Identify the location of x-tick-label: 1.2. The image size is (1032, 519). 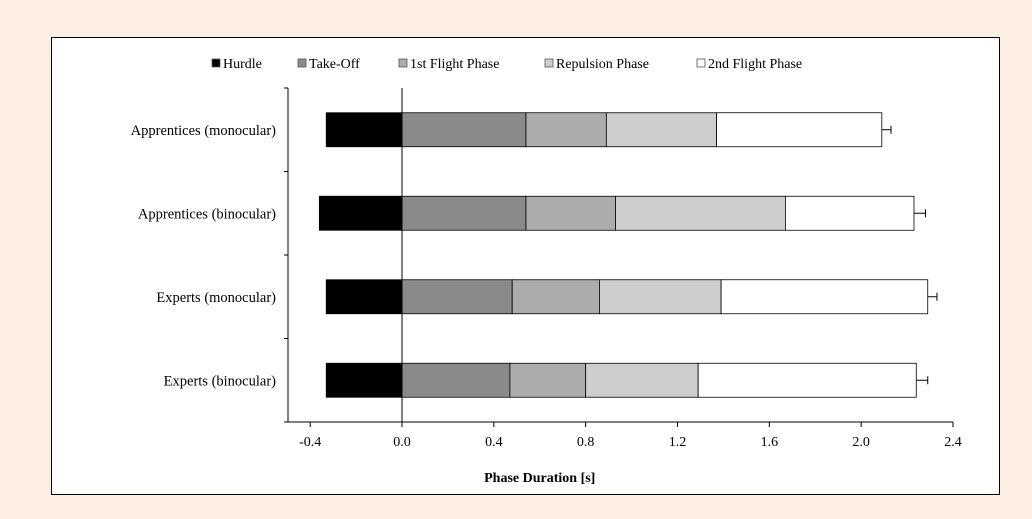
(678, 442).